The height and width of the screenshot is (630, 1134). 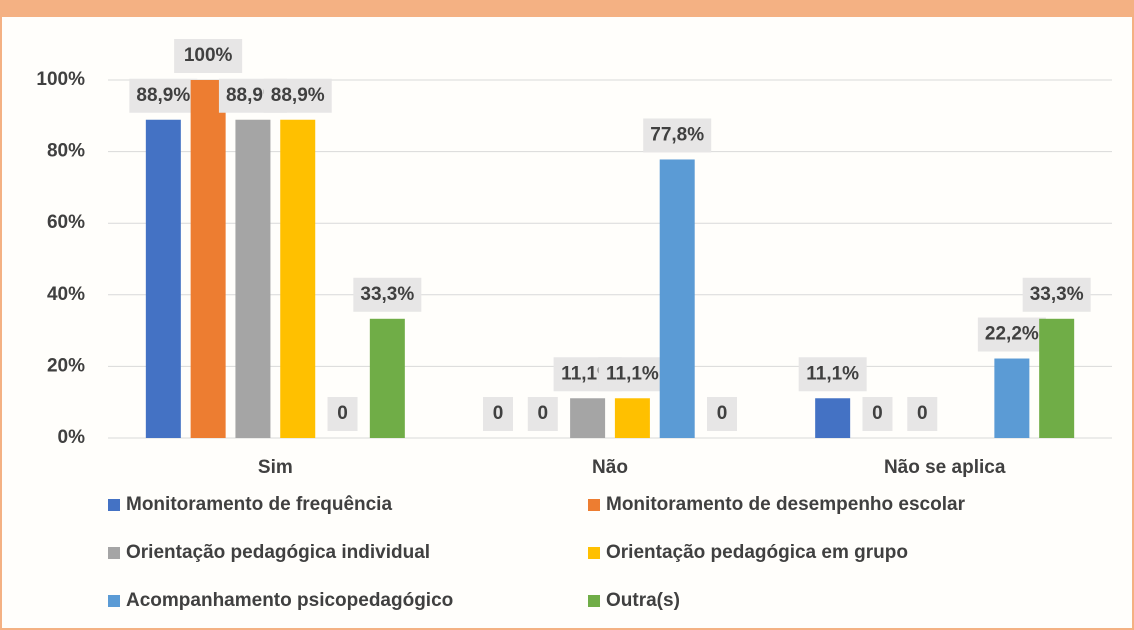 I want to click on y-tick-label: 40%, so click(x=66, y=294).